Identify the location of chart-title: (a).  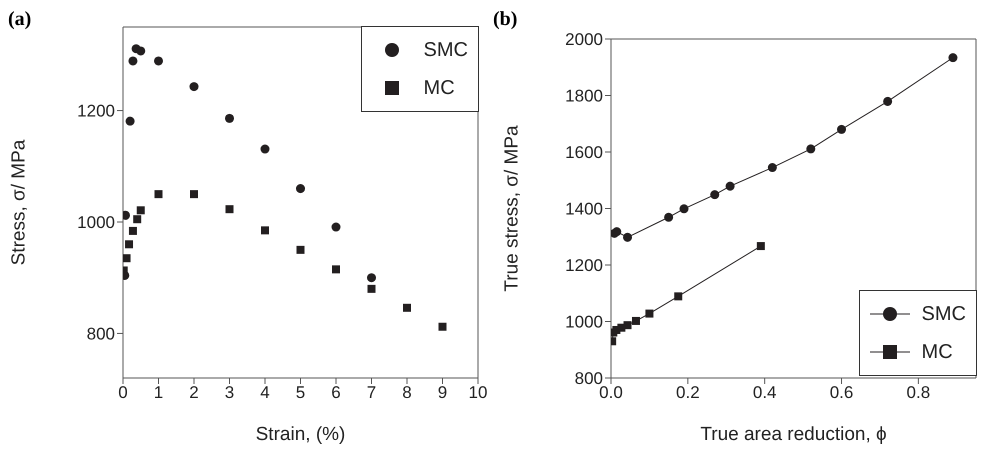
(20, 19).